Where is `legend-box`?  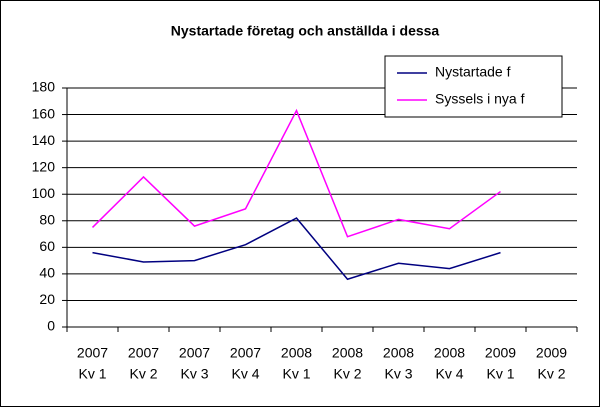
legend-box is located at coordinates (473, 86).